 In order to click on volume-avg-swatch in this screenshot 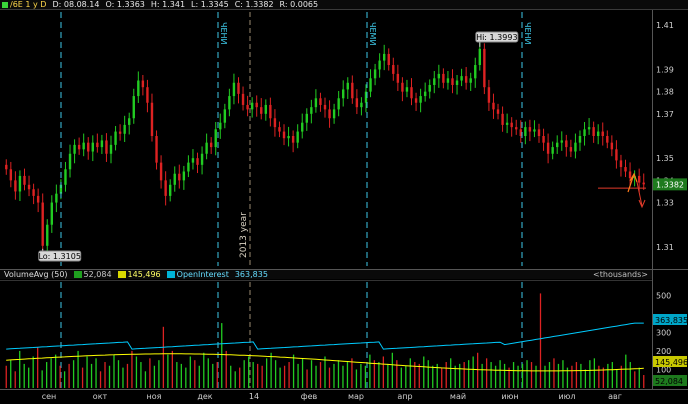, I will do `click(77, 274)`.